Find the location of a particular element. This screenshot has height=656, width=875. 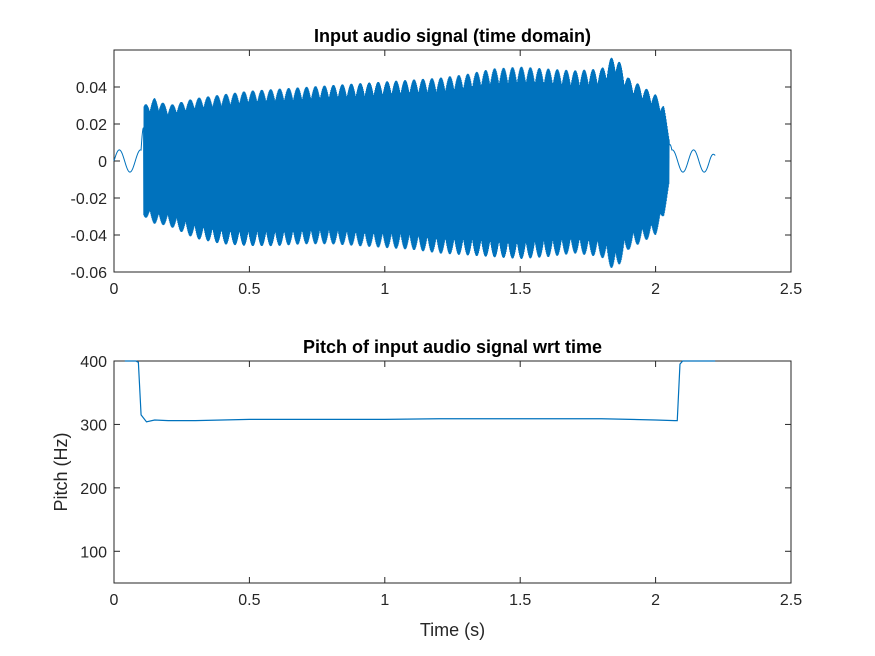

pitch-y-tick-label: 300 is located at coordinates (93, 425).